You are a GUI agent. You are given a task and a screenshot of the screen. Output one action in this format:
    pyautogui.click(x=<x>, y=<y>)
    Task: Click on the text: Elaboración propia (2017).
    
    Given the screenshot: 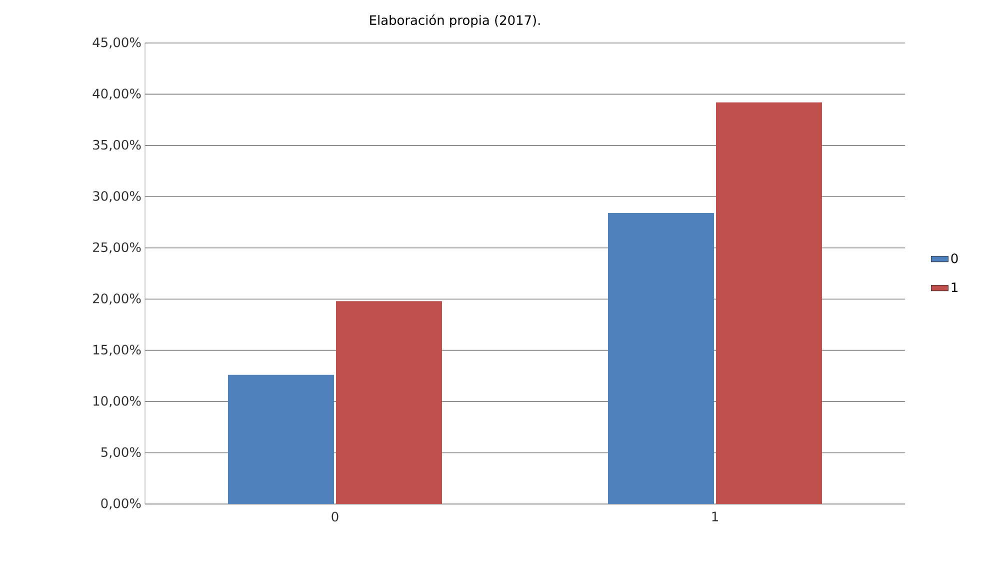 What is the action you would take?
    pyautogui.click(x=455, y=21)
    